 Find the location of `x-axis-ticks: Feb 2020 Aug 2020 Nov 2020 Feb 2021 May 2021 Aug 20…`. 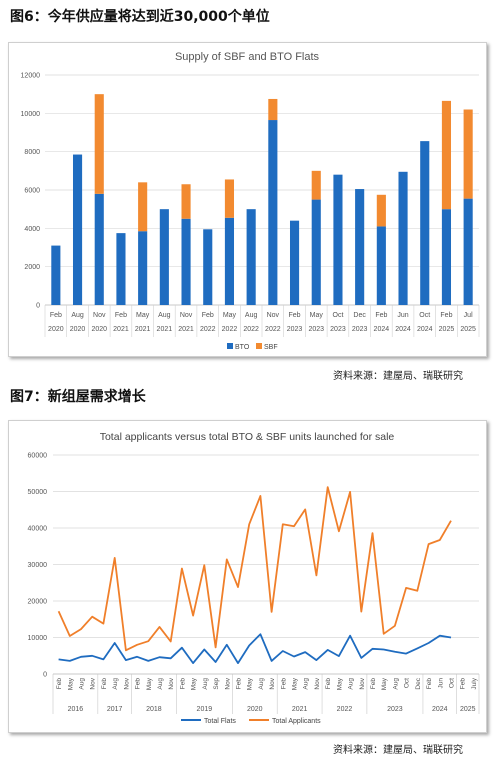

x-axis-ticks: Feb 2020 Aug 2020 Nov 2020 Feb 2021 May 2021 Aug 20… is located at coordinates (262, 321).